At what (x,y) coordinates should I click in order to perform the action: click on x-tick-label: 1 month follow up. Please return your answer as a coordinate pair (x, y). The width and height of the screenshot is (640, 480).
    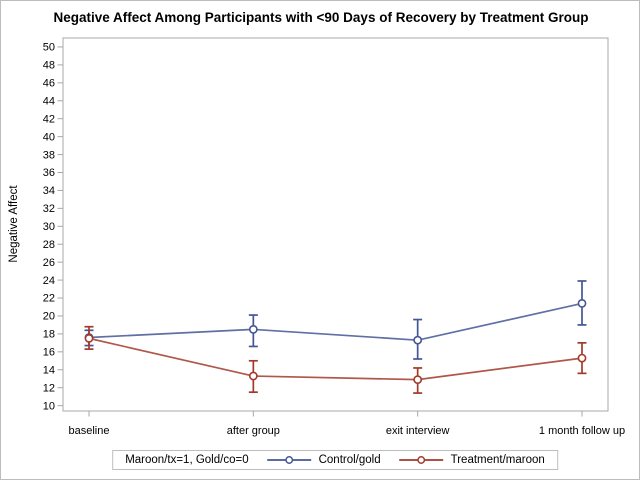
    Looking at the image, I should click on (582, 431).